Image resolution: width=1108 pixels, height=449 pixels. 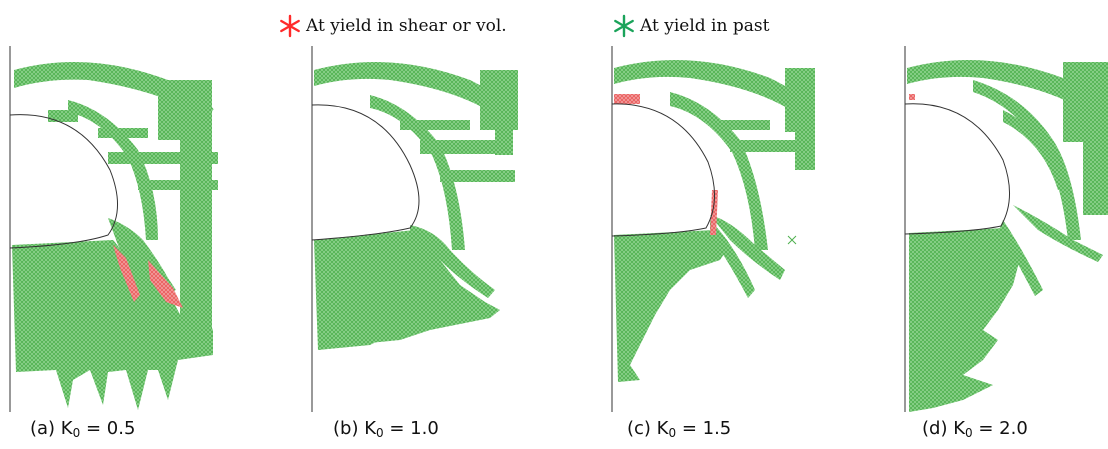 What do you see at coordinates (705, 26) in the screenshot?
I see `legend-past-yield-label: At yield in past` at bounding box center [705, 26].